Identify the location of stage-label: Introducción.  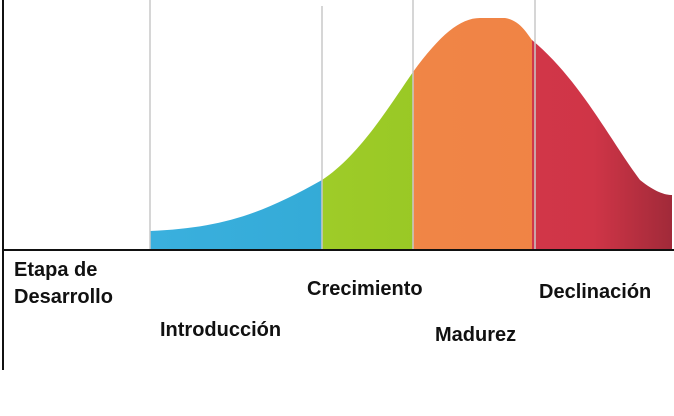
(220, 330).